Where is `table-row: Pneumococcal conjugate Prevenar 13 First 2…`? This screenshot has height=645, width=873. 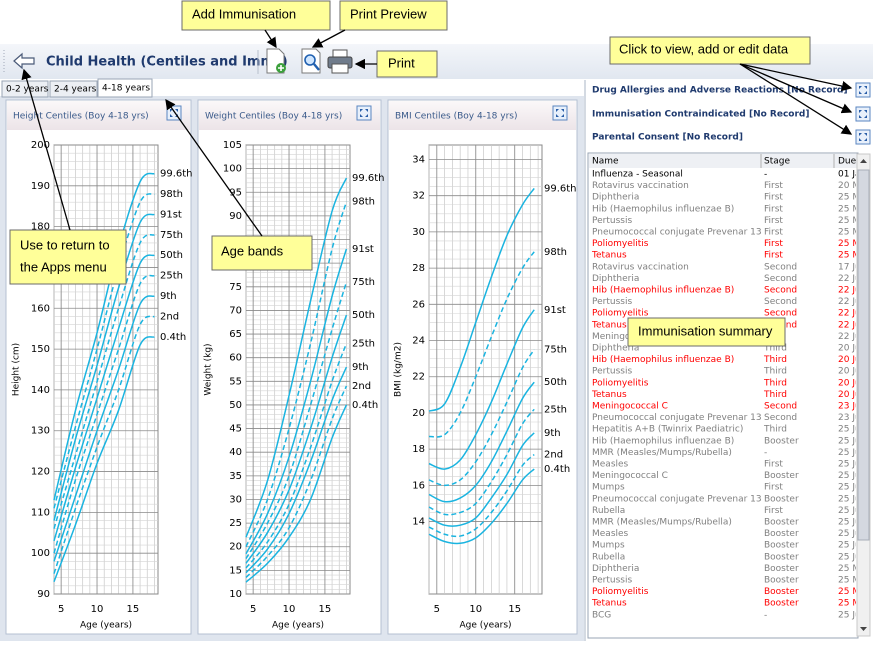 table-row: Pneumococcal conjugate Prevenar 13 First 2… is located at coordinates (726, 233).